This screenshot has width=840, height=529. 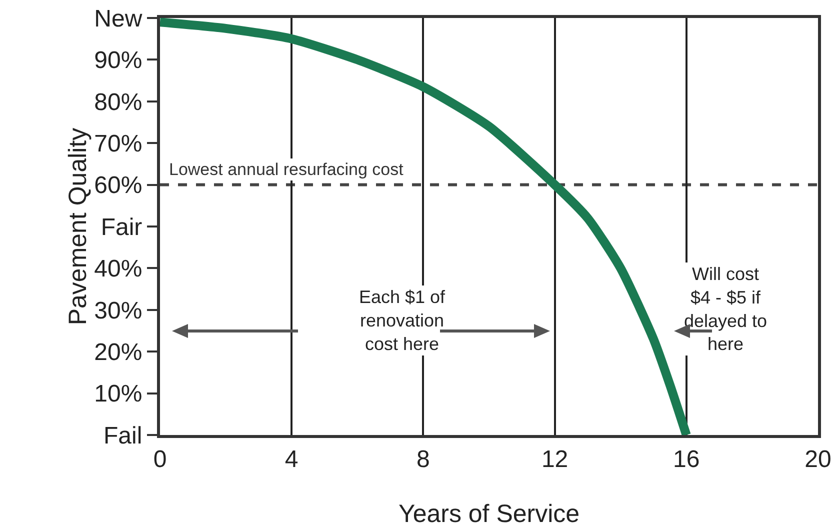 I want to click on x-axis-title: Years of Service, so click(x=489, y=514).